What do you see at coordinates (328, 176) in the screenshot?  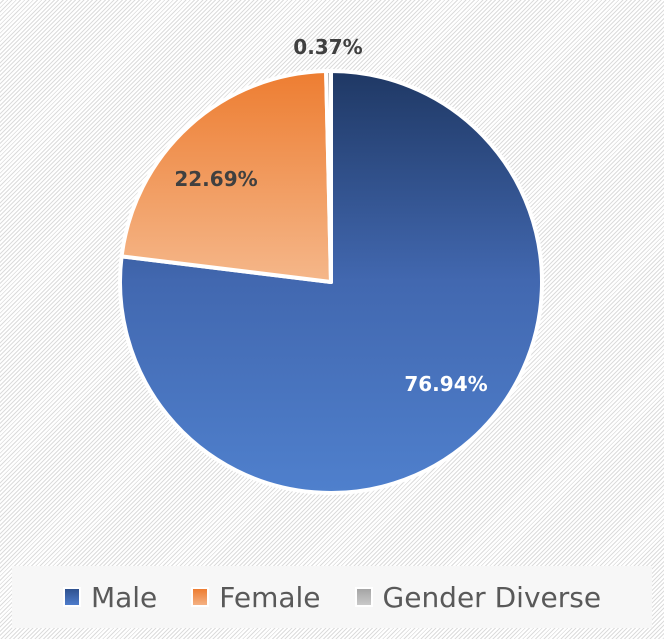 I see `pie-slice-gender-diverse` at bounding box center [328, 176].